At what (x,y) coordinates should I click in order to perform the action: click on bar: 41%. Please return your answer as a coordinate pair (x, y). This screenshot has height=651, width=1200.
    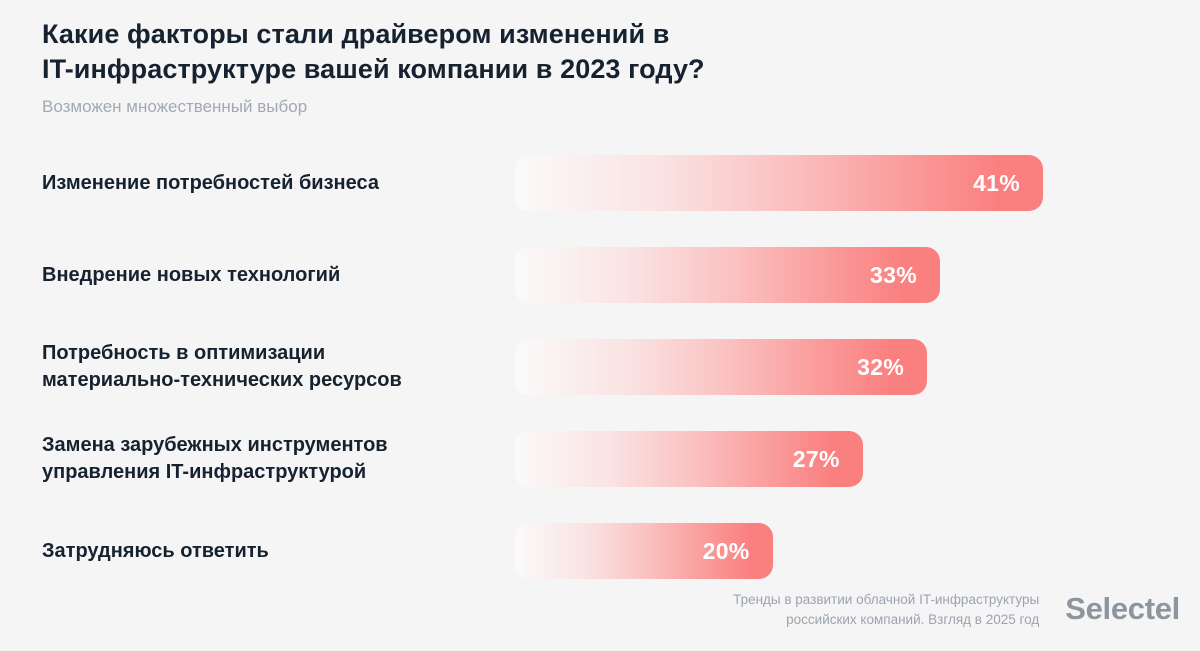
    Looking at the image, I should click on (779, 183).